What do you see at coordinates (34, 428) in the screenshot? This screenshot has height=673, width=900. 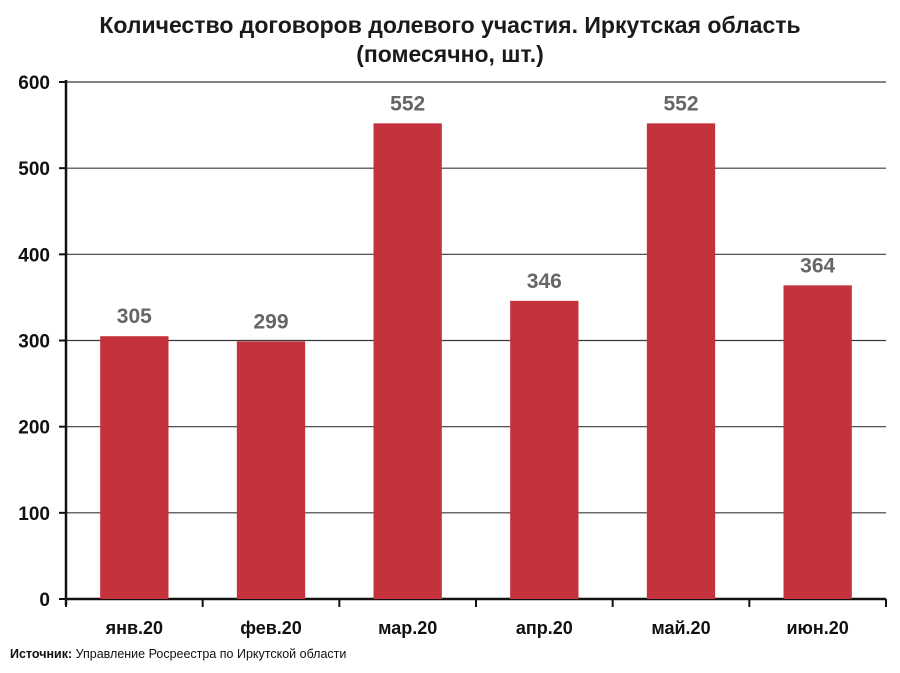 I see `y-tick-label: 200` at bounding box center [34, 428].